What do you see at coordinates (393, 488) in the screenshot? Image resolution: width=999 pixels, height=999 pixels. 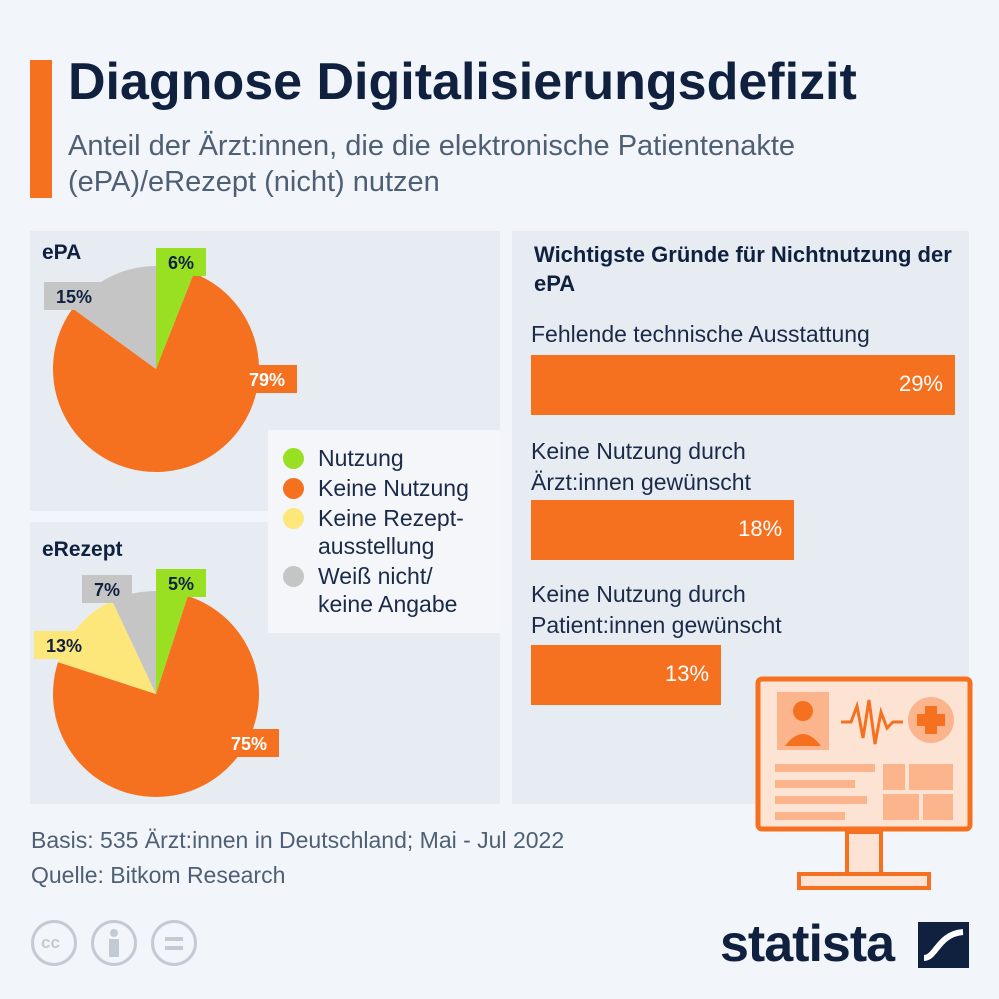 I see `legend-label: Keine Nutzung` at bounding box center [393, 488].